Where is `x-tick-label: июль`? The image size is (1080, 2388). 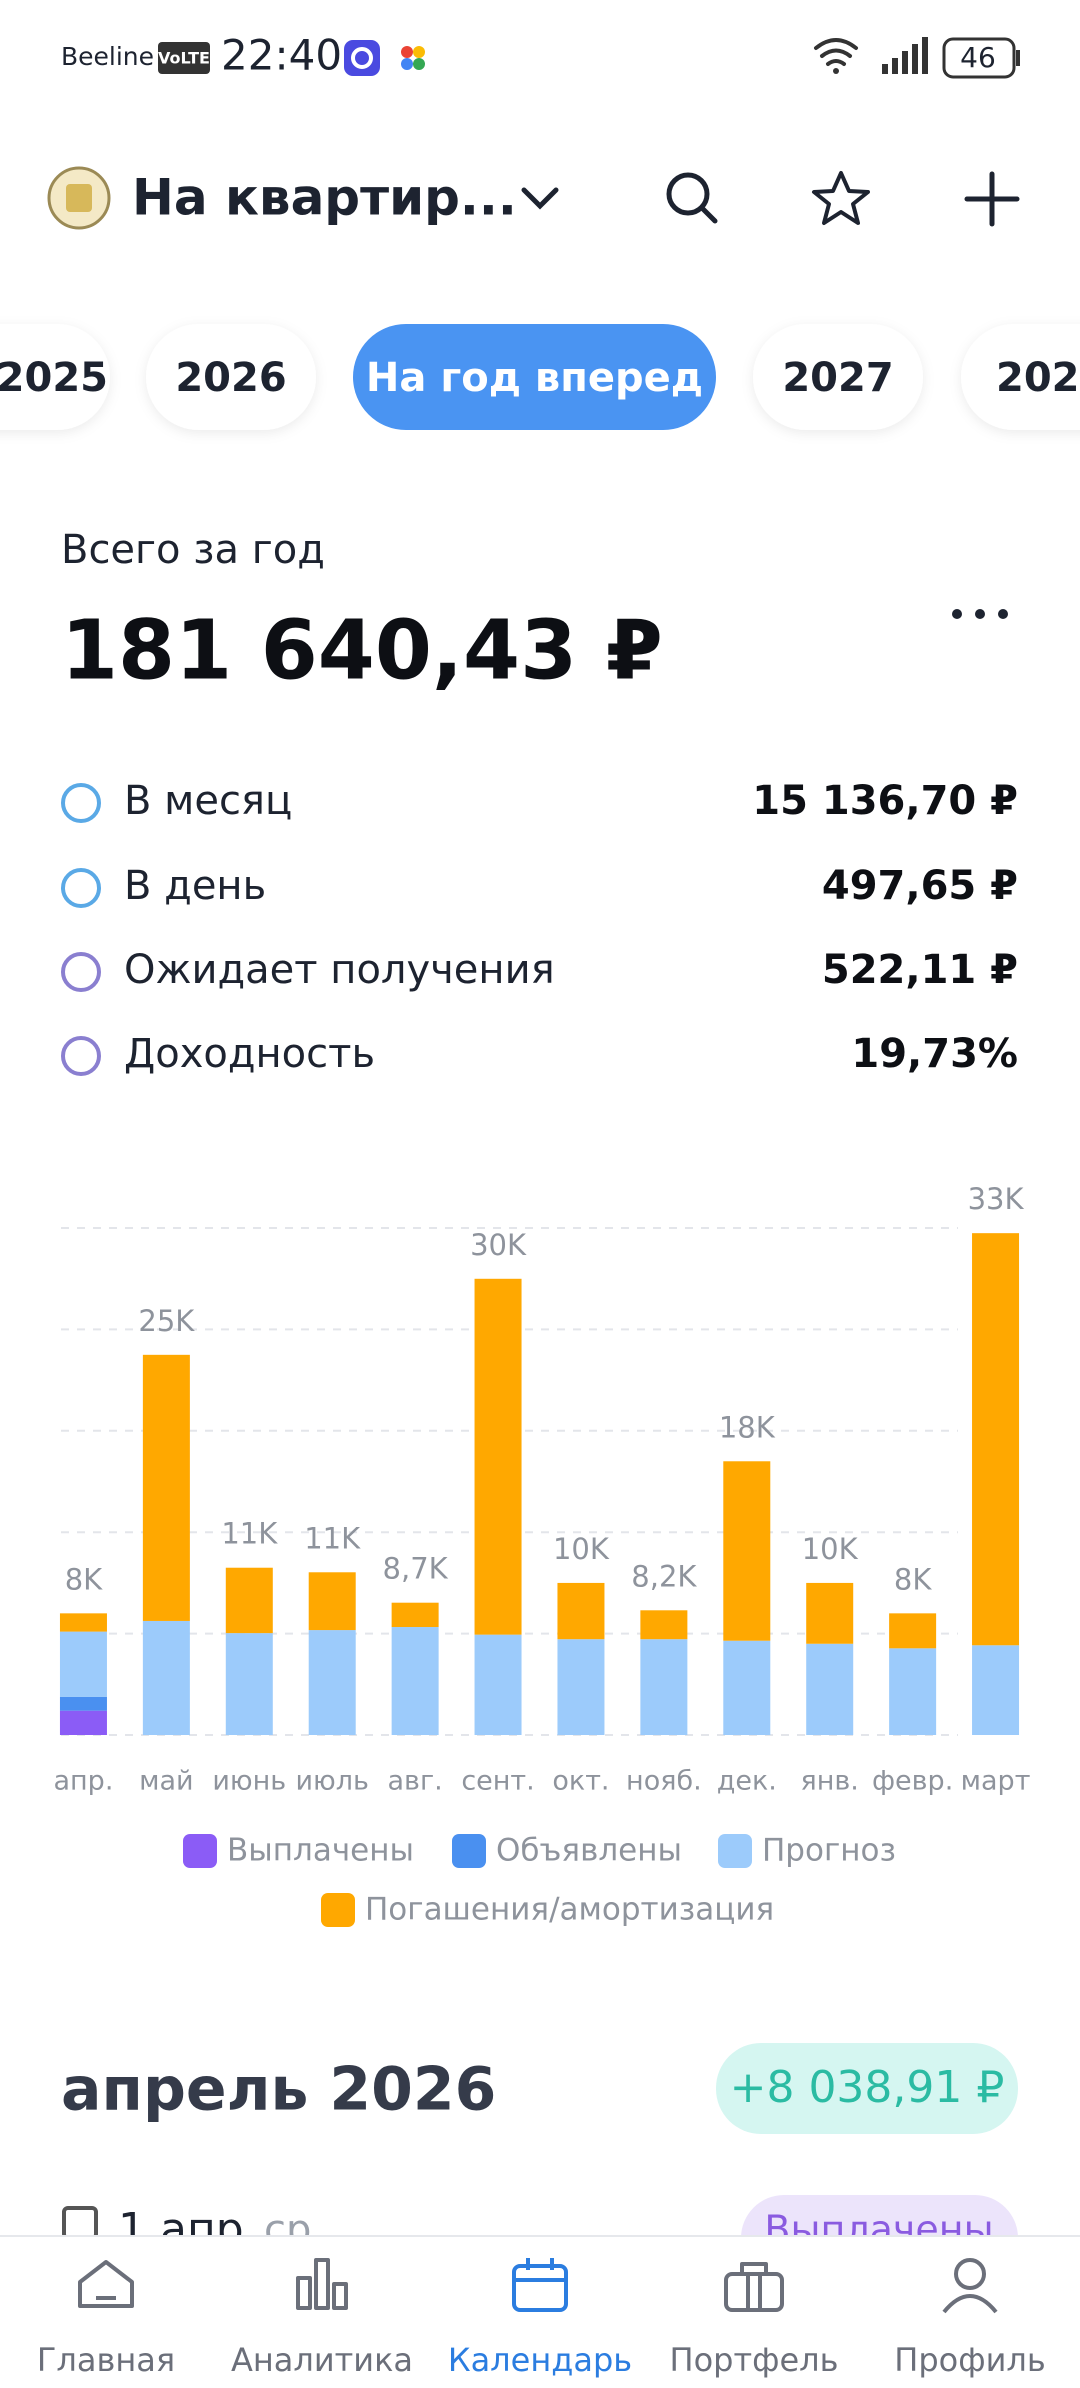 x-tick-label: июль is located at coordinates (331, 1781).